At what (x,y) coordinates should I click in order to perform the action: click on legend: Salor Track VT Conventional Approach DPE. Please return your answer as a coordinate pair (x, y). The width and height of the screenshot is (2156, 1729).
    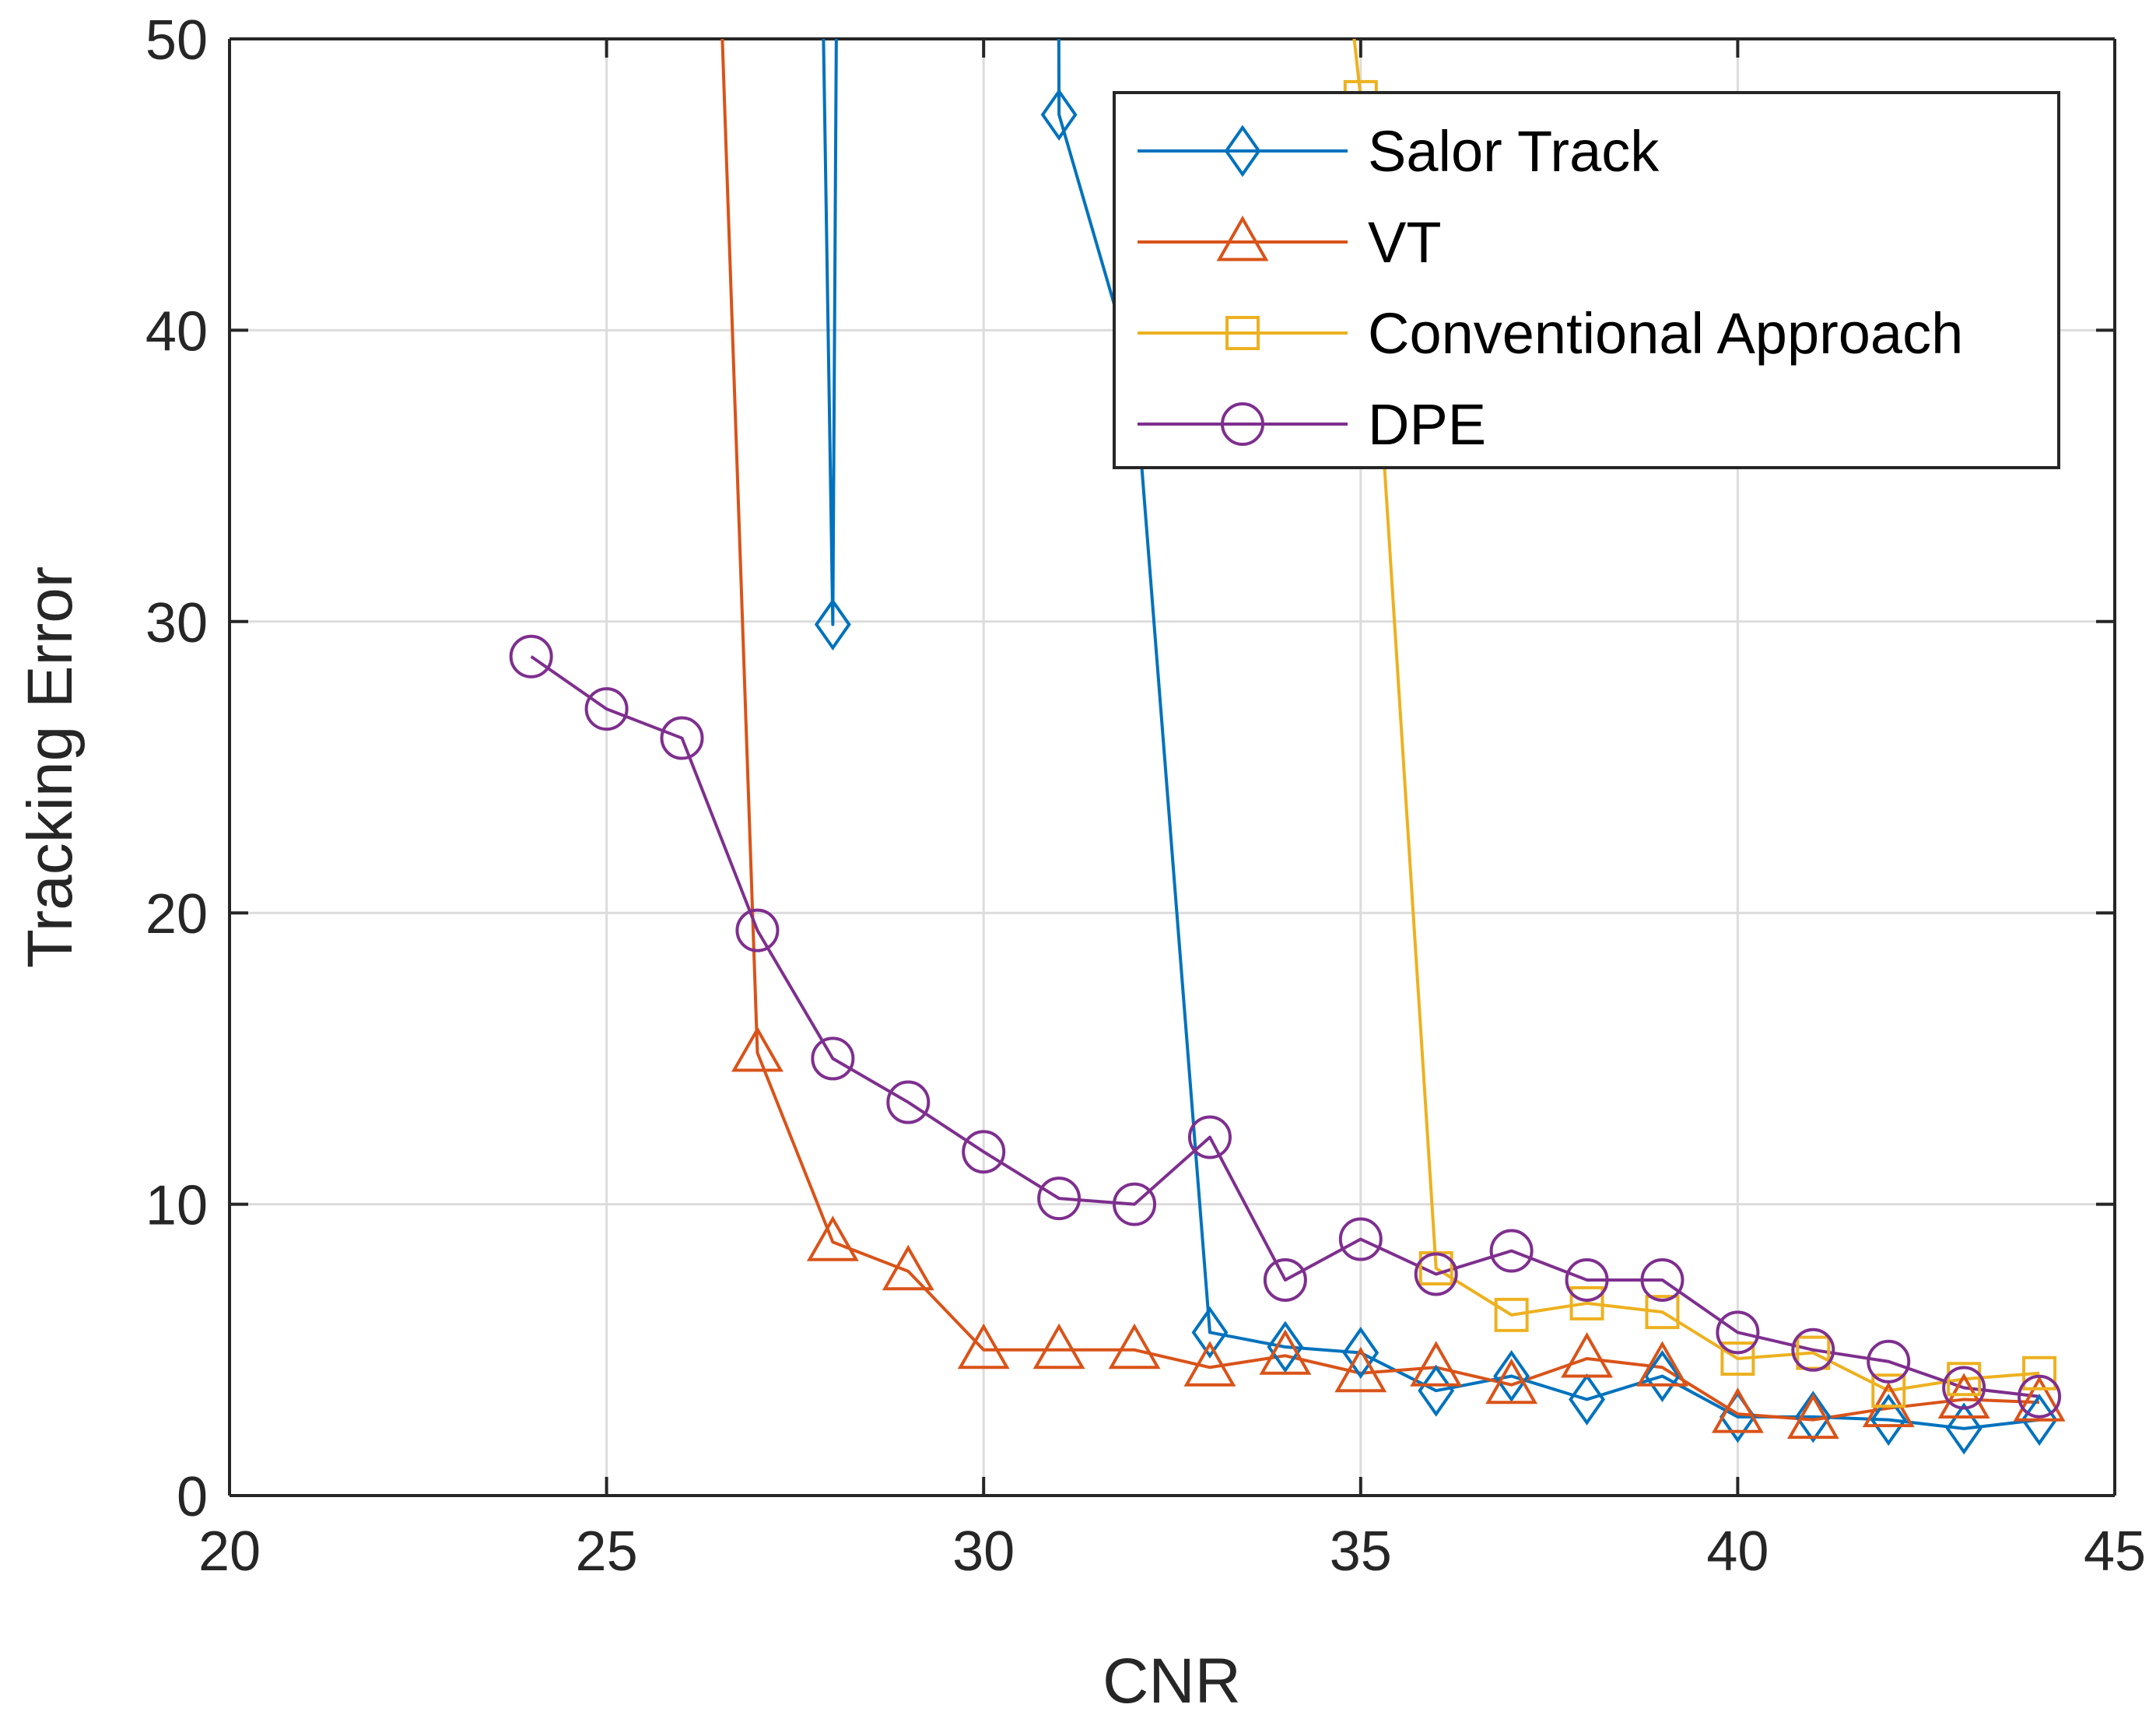
    Looking at the image, I should click on (1587, 280).